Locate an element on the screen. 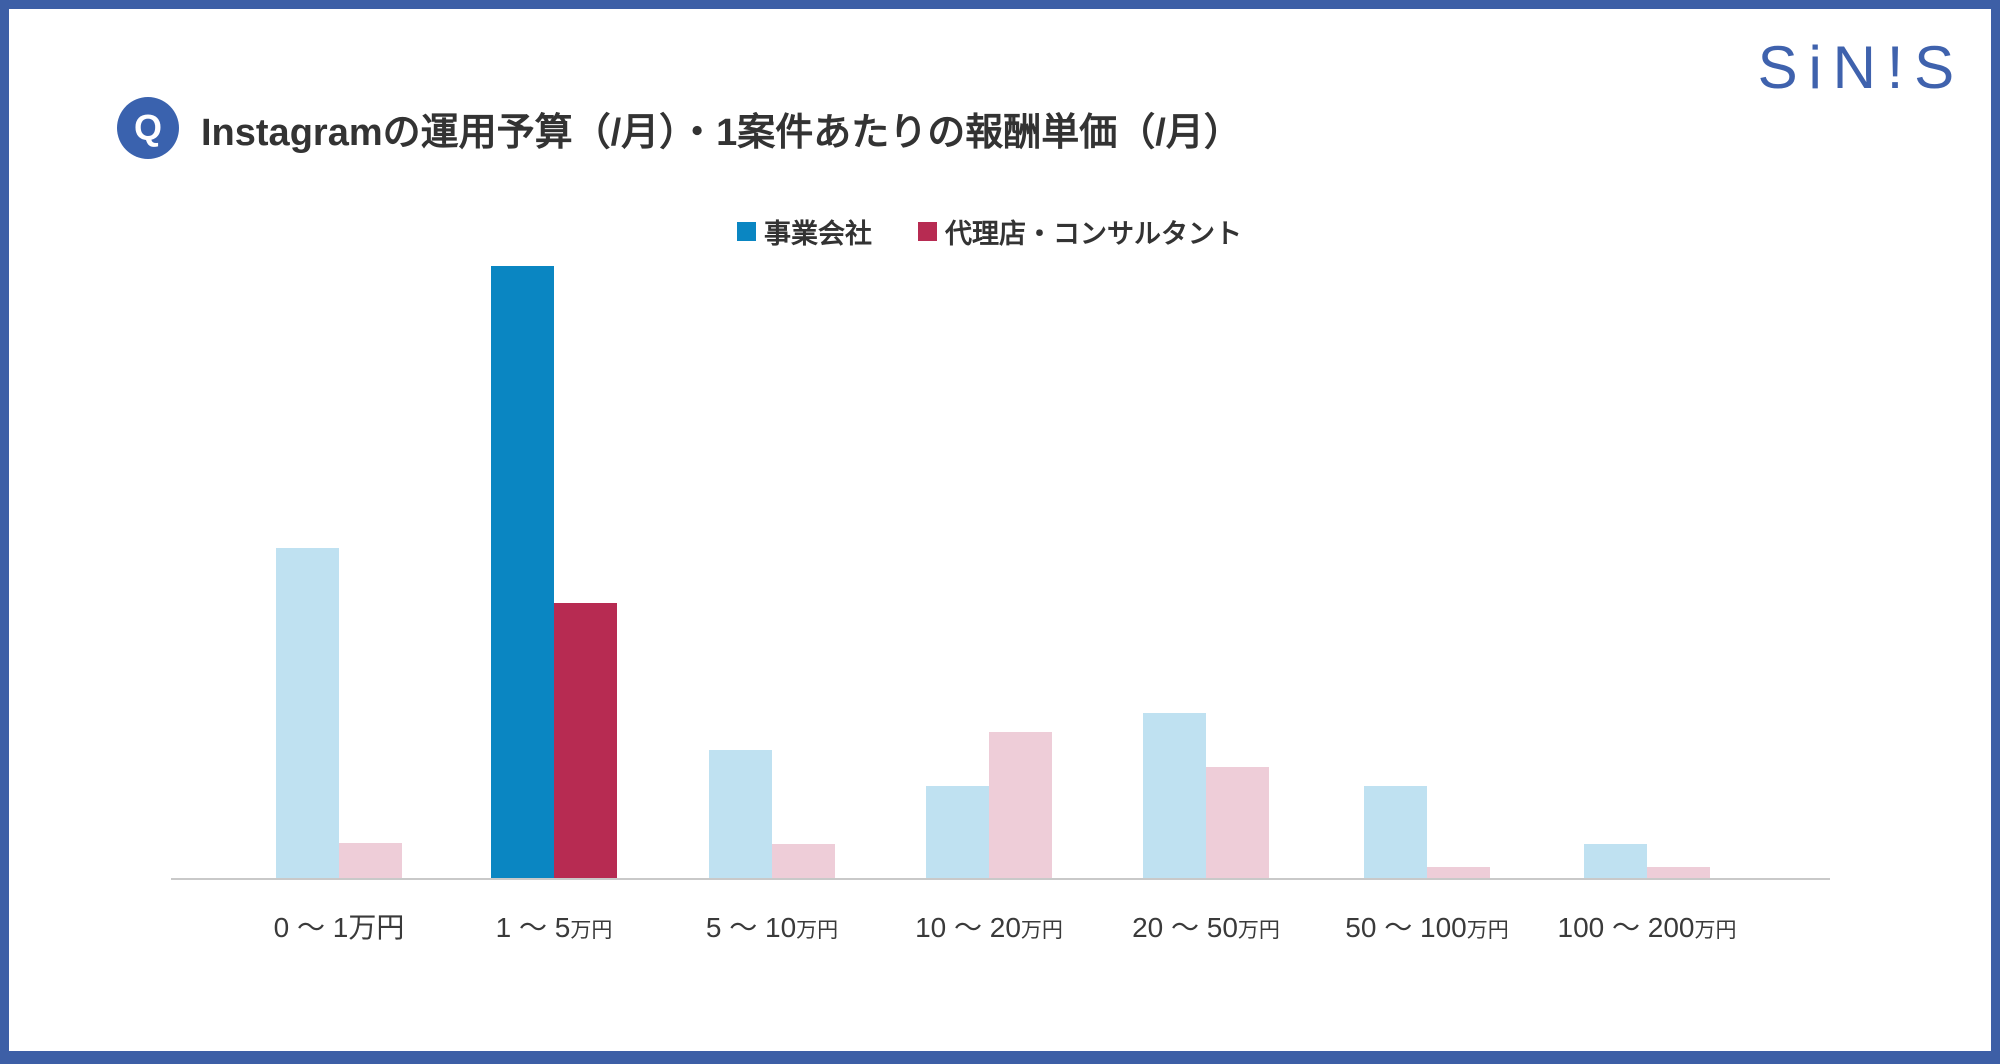  legend-item-1: 事業会社 is located at coordinates (804, 231).